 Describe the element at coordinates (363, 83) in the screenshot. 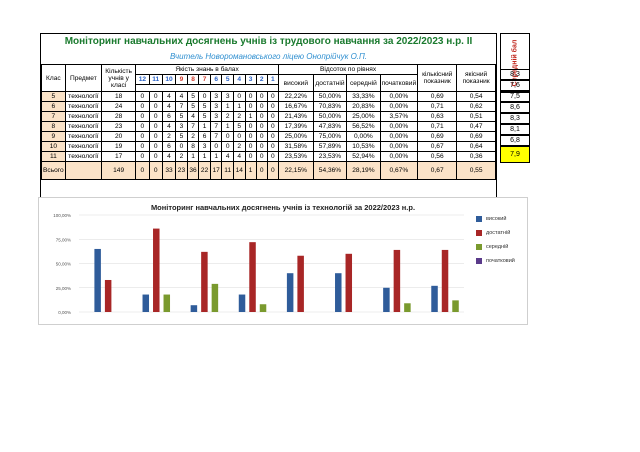

I see `header-average: середній` at that location.